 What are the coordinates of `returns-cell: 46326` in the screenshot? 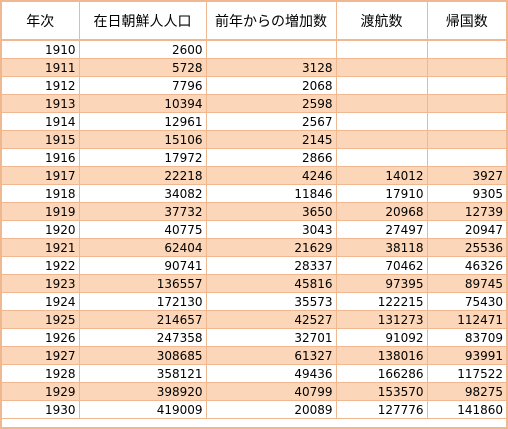 It's located at (466, 265).